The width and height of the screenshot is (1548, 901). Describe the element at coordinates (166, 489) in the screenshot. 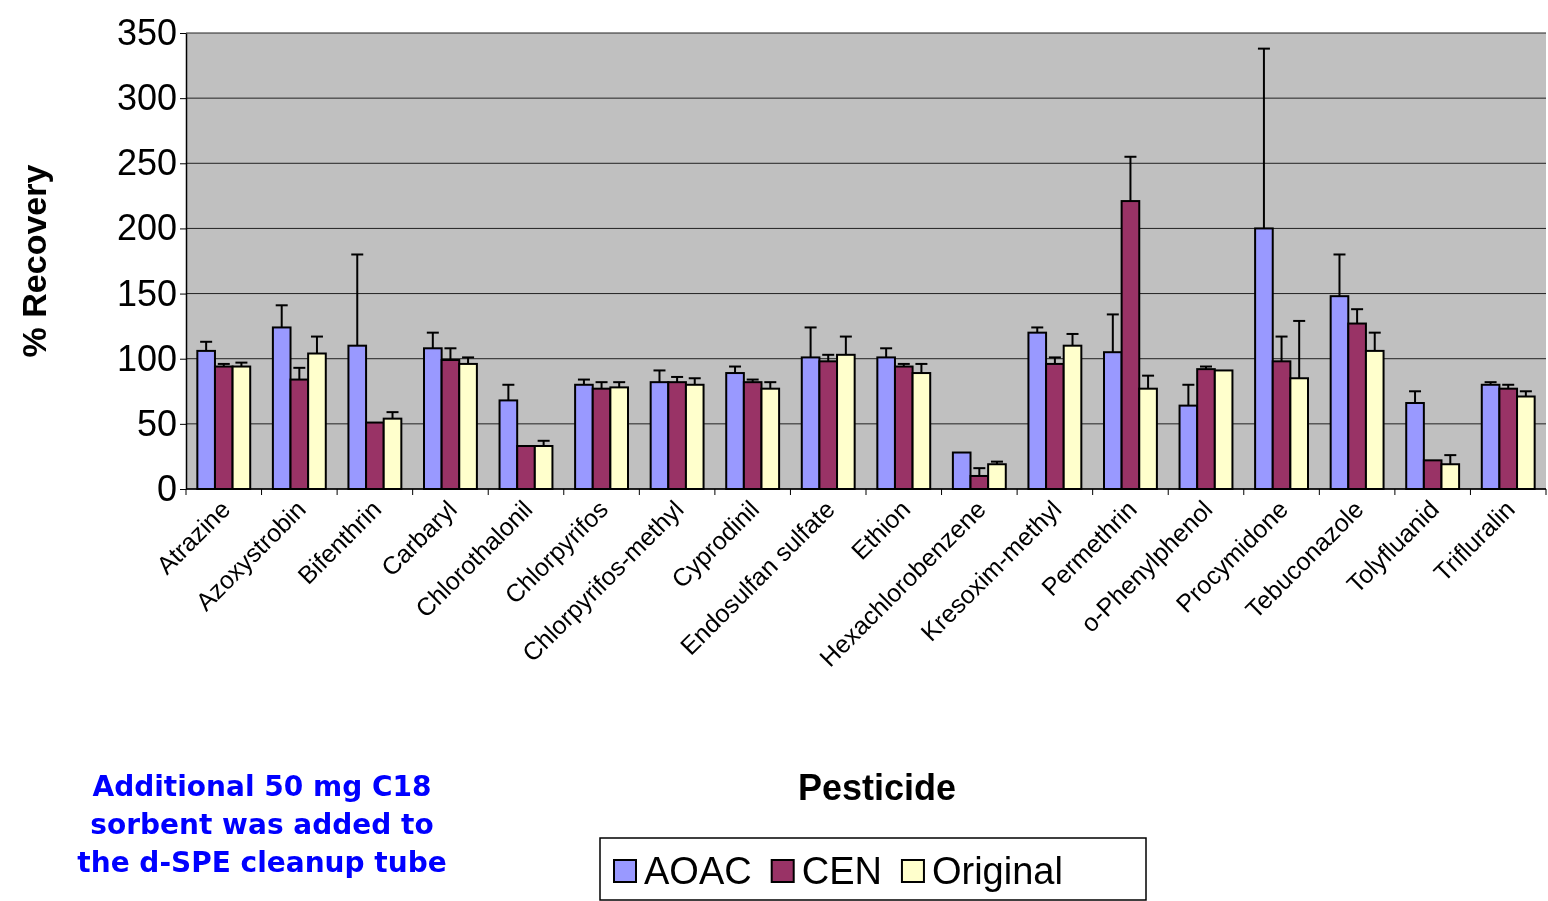

I see `y-tick-label: 0` at that location.